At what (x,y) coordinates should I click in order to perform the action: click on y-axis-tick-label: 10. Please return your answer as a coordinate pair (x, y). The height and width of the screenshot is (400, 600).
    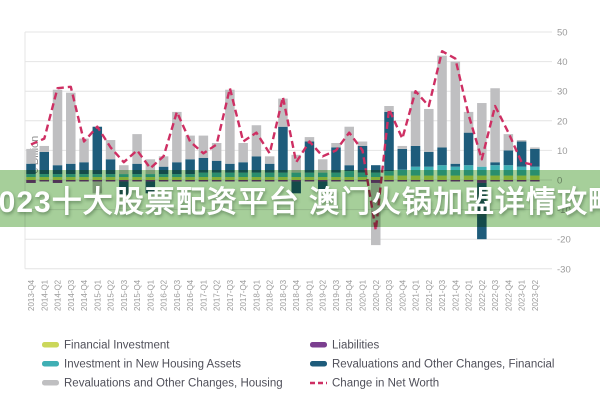
    Looking at the image, I should click on (562, 151).